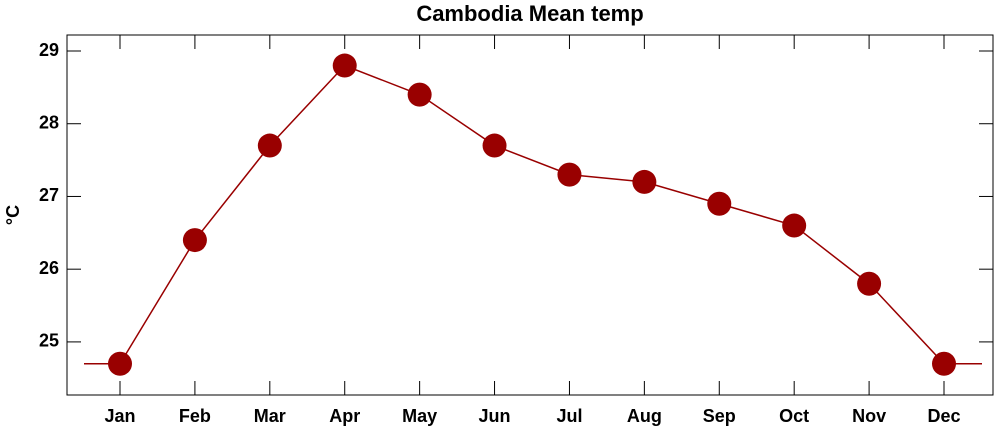 This screenshot has width=1000, height=437. I want to click on chart-title: Cambodia Mean temp, so click(529, 13).